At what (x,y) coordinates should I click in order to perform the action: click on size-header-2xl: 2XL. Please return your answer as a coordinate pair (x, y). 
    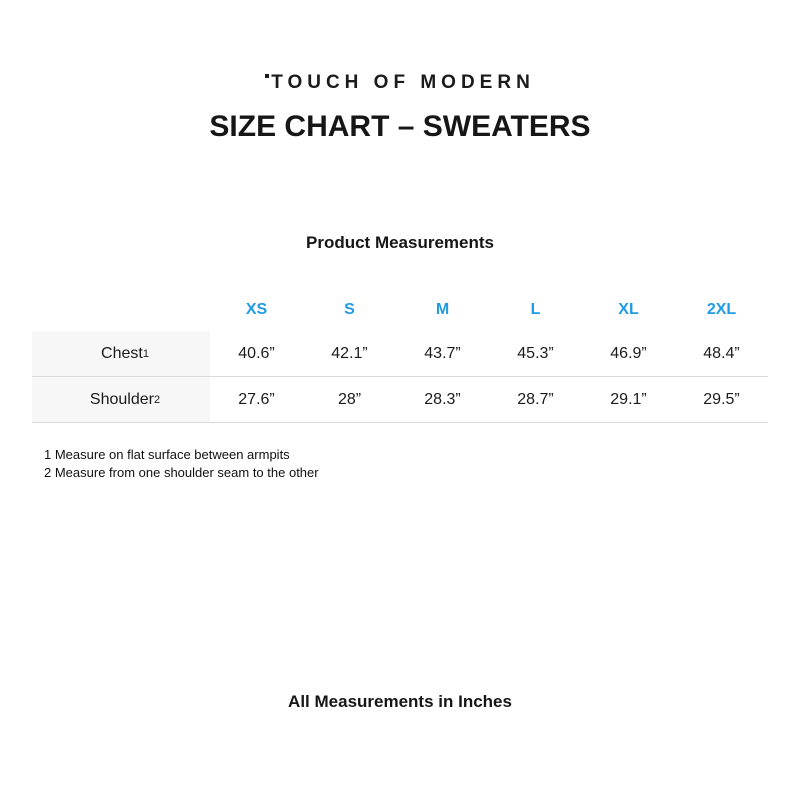
    Looking at the image, I should click on (721, 309).